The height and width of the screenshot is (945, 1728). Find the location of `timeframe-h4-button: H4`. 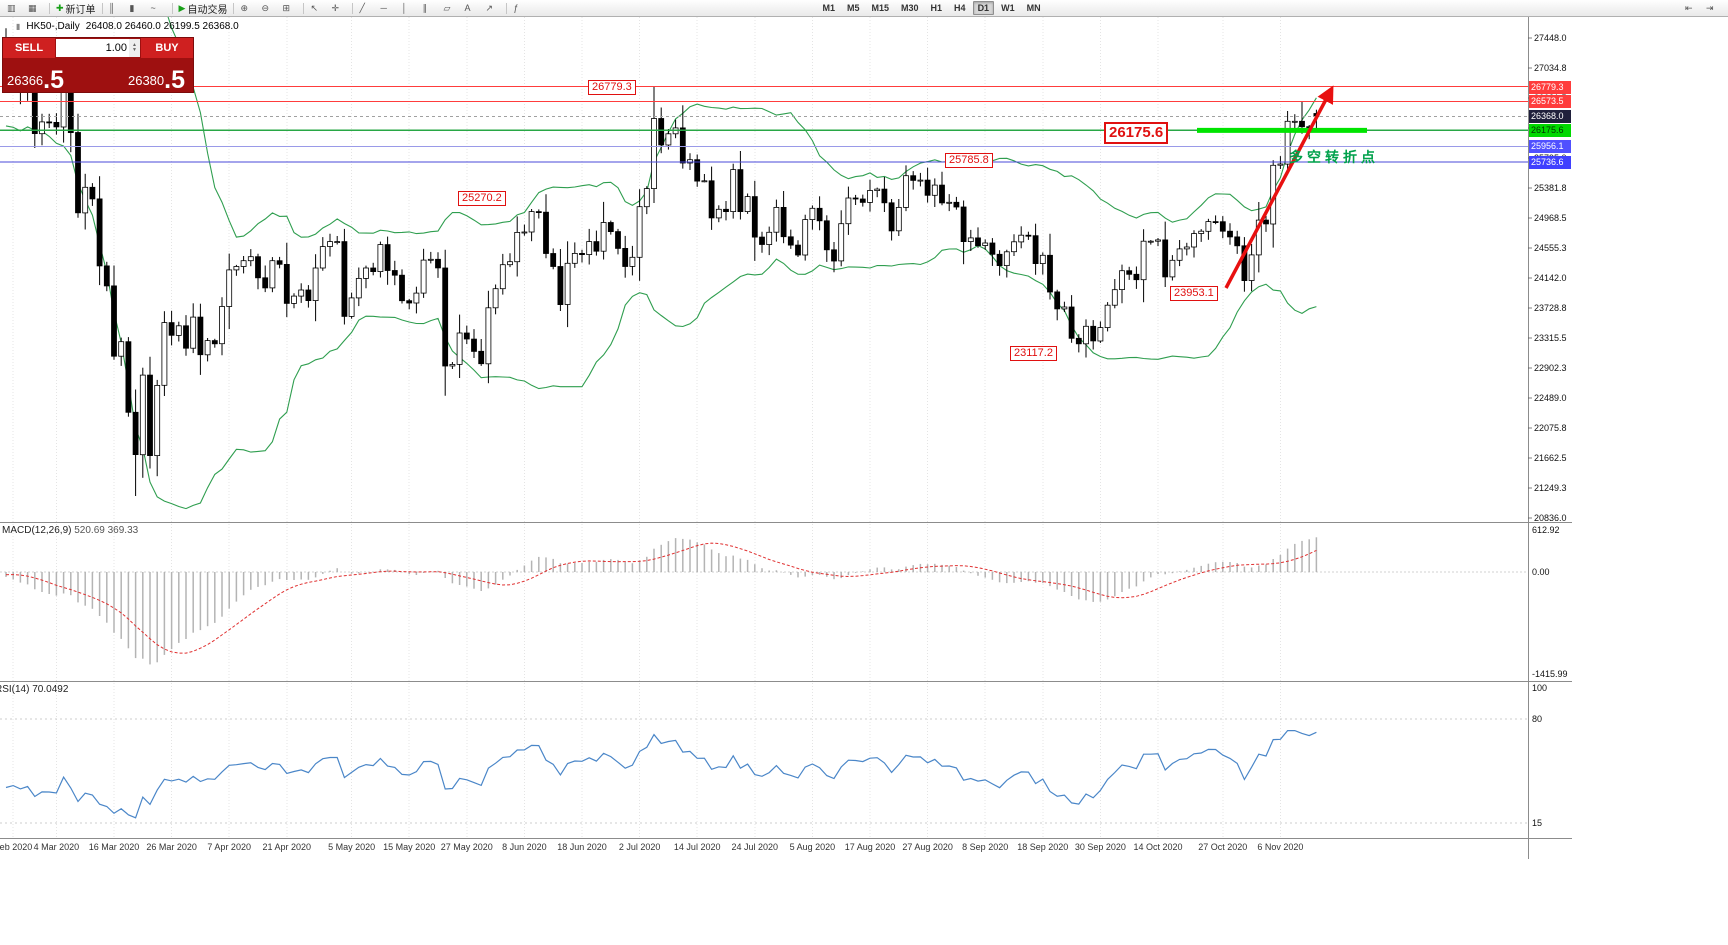

timeframe-h4-button: H4 is located at coordinates (960, 8).